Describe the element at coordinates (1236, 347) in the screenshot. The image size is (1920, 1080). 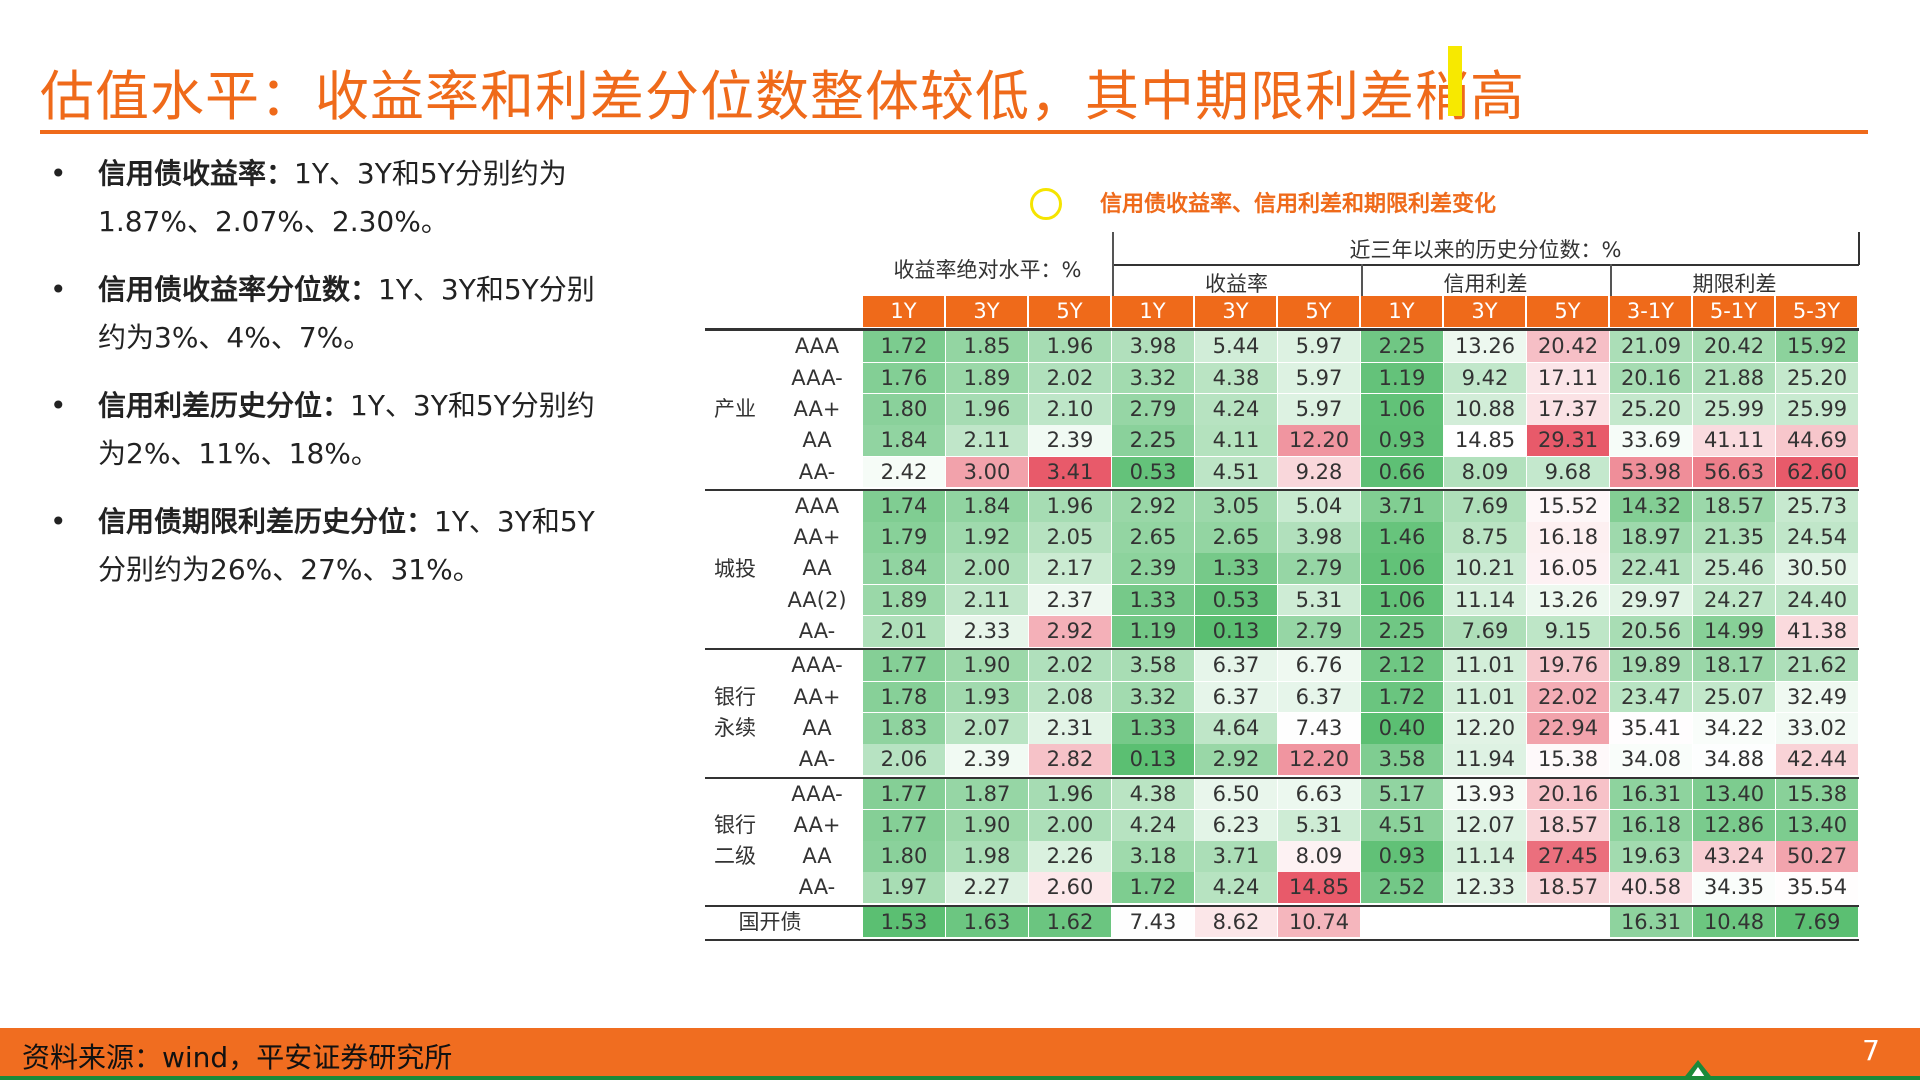
I see `table-cell: 5.44` at that location.